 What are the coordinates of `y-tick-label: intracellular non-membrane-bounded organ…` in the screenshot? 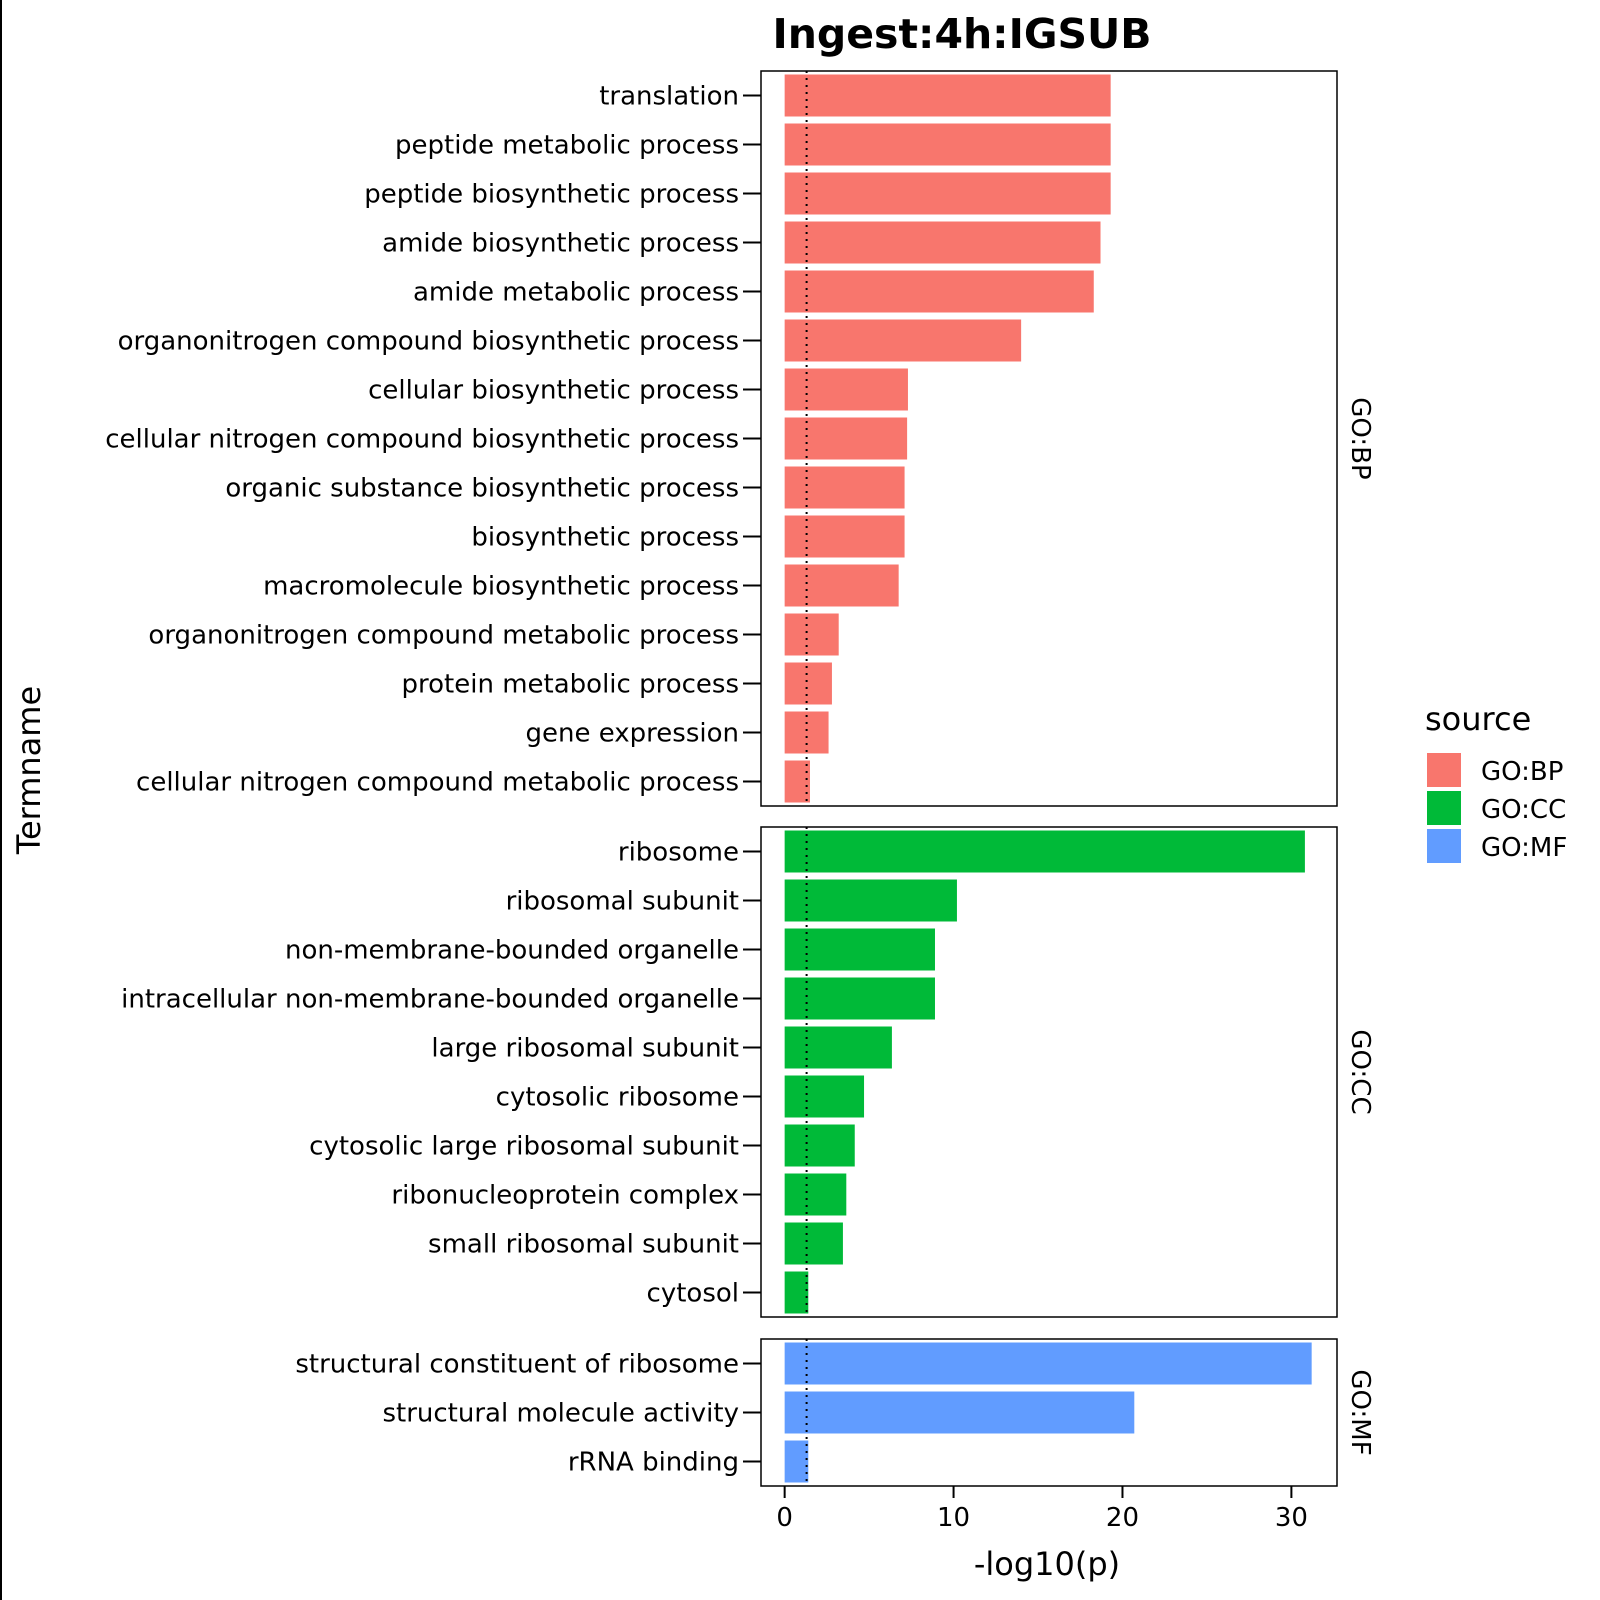 It's located at (430, 1000).